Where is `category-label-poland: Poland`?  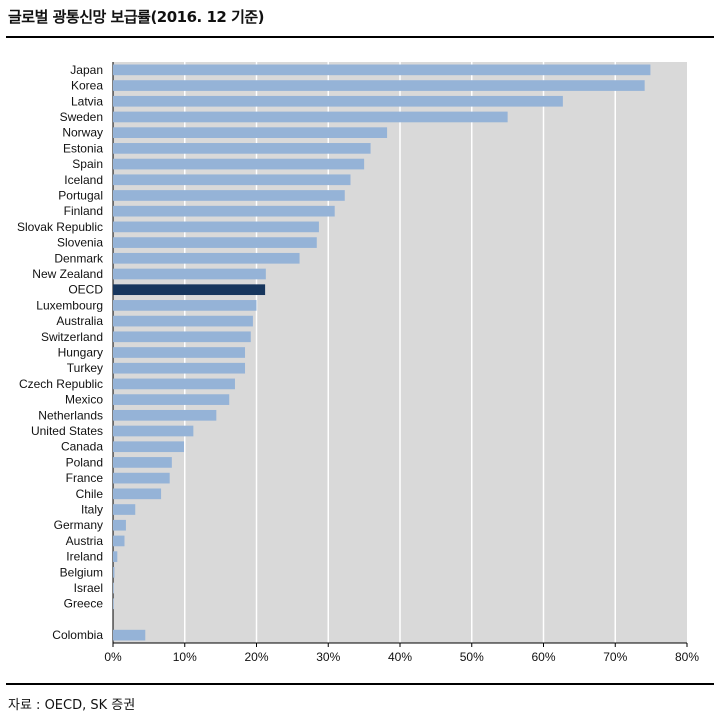 category-label-poland: Poland is located at coordinates (84, 462).